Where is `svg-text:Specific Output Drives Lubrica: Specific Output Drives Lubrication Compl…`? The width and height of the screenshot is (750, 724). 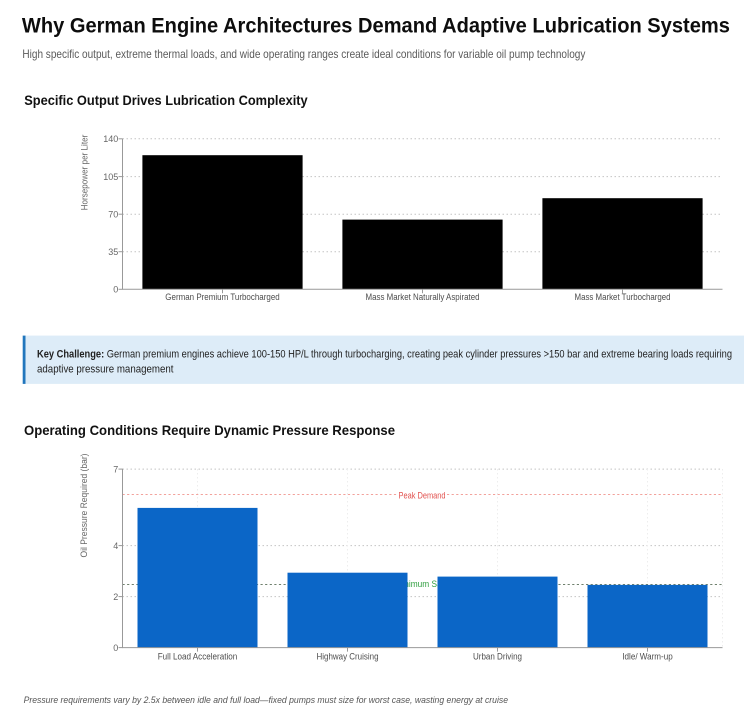
svg-text:Specific Output Drives Lubrica: Specific Output Drives Lubrication Compl… is located at coordinates (166, 100).